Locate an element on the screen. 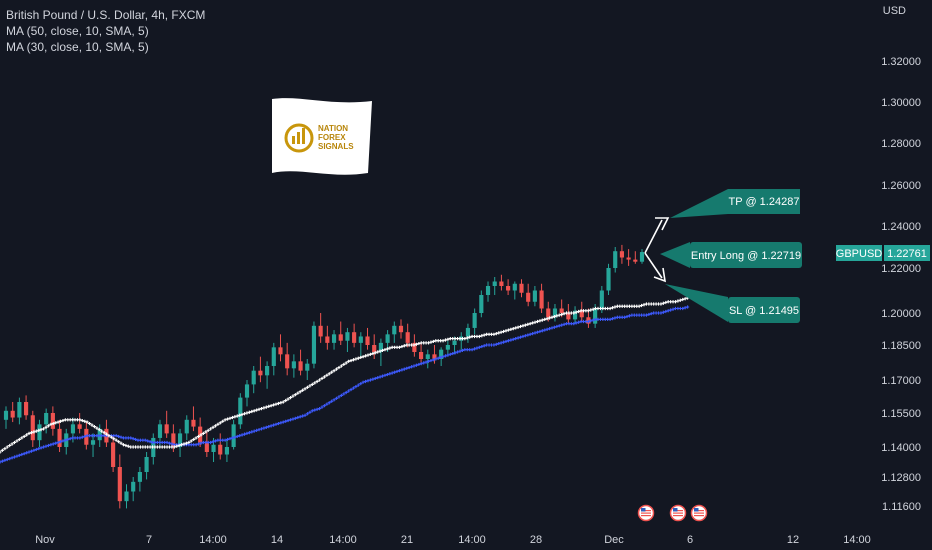  ma30-legend: MA (30, close, 10, SMA, 5) is located at coordinates (77, 47).